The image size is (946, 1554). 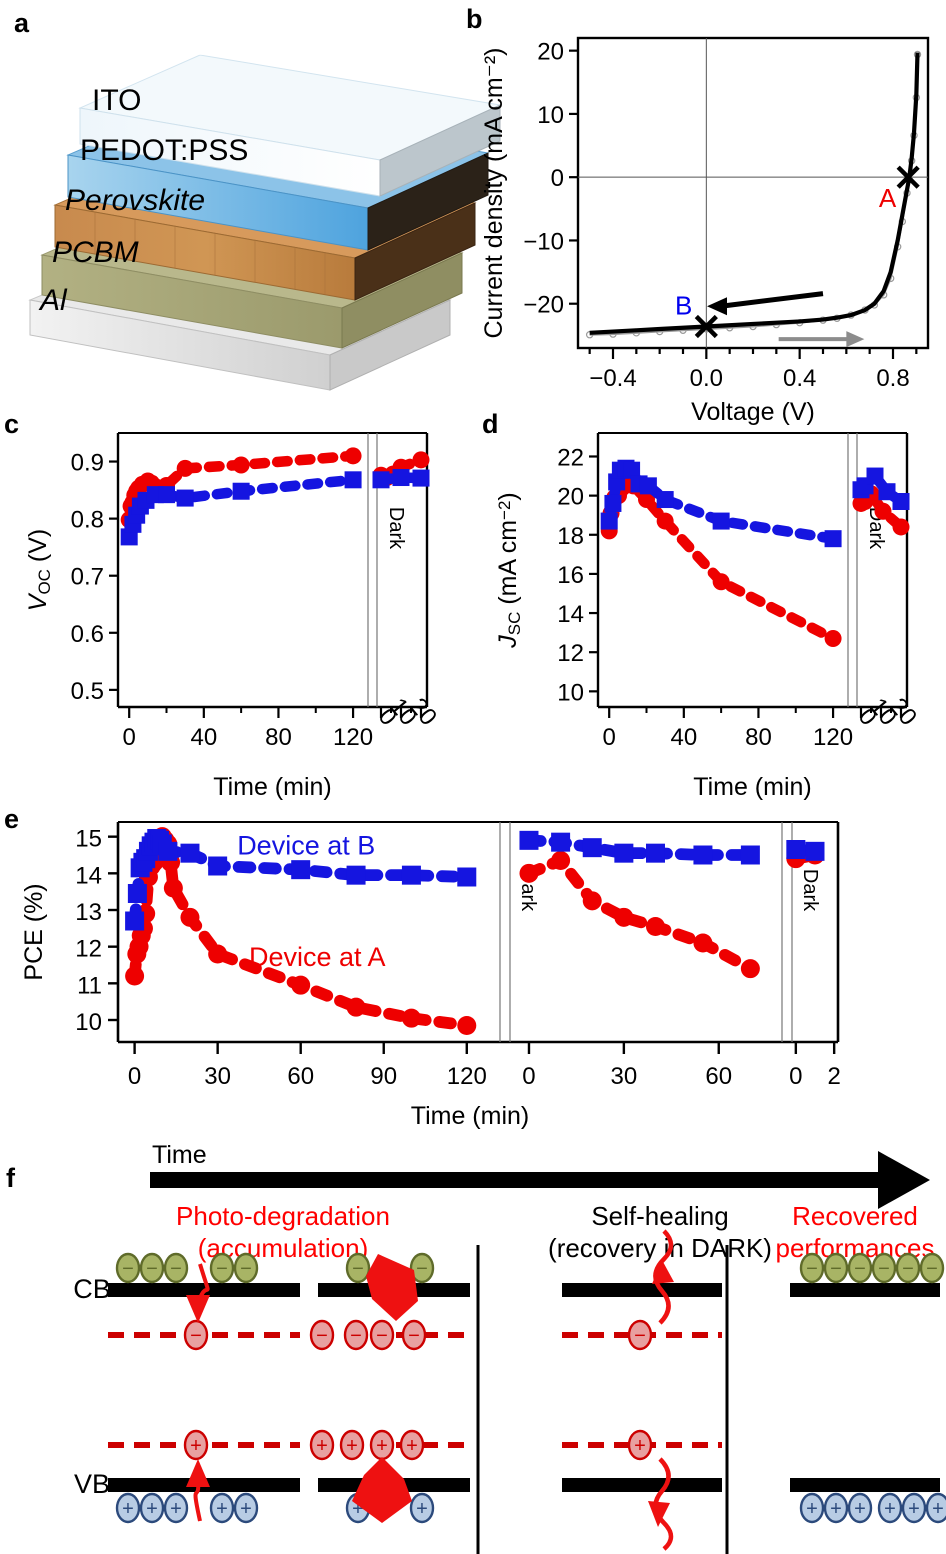 What do you see at coordinates (152, 1508) in the screenshot?
I see `vb-hole-1-2-body` at bounding box center [152, 1508].